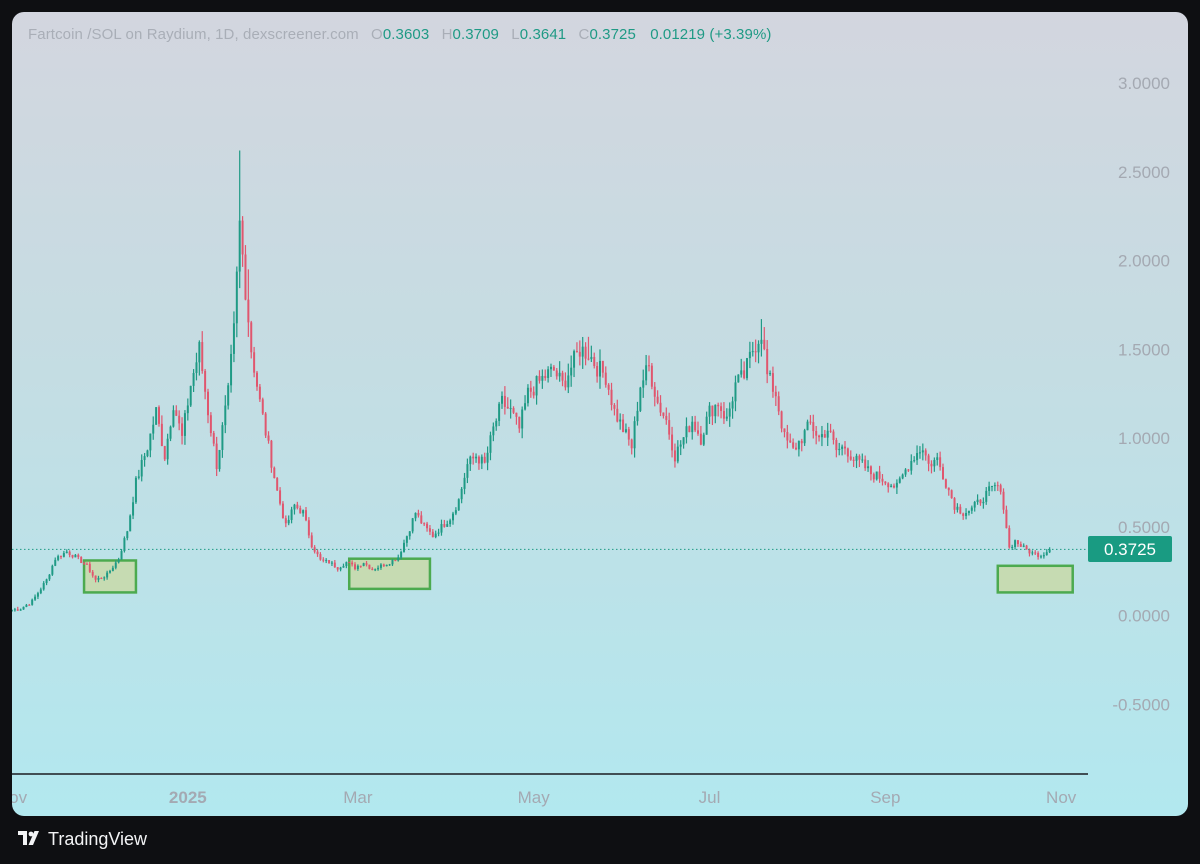  What do you see at coordinates (1144, 527) in the screenshot?
I see `y-tick-label: 0.5000` at bounding box center [1144, 527].